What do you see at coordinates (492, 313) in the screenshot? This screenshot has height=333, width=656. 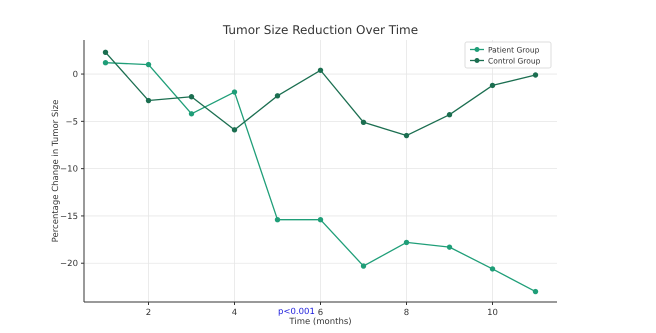 I see `x-tick-label: 10` at bounding box center [492, 313].